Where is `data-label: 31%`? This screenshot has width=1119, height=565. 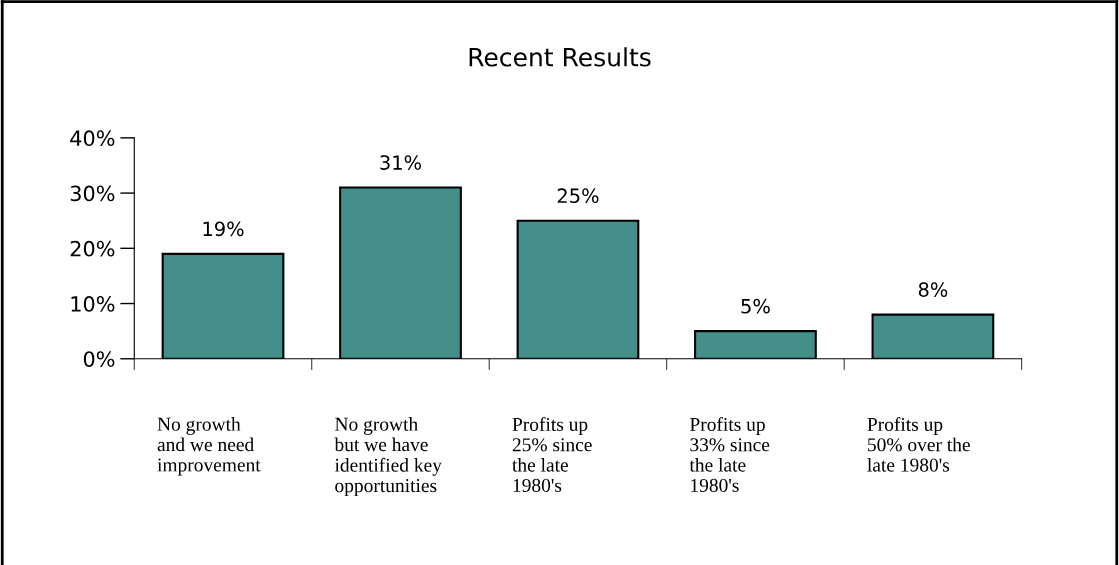 data-label: 31% is located at coordinates (401, 162).